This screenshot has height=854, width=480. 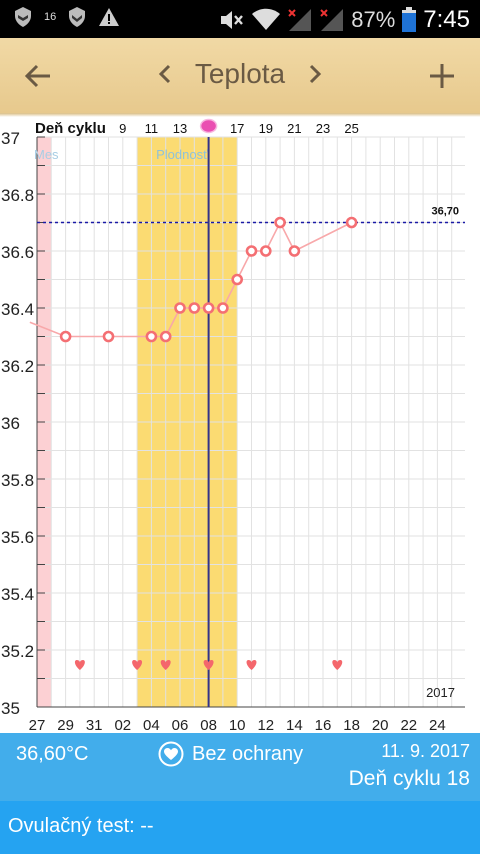 What do you see at coordinates (23, 17) in the screenshot?
I see `shield-icon` at bounding box center [23, 17].